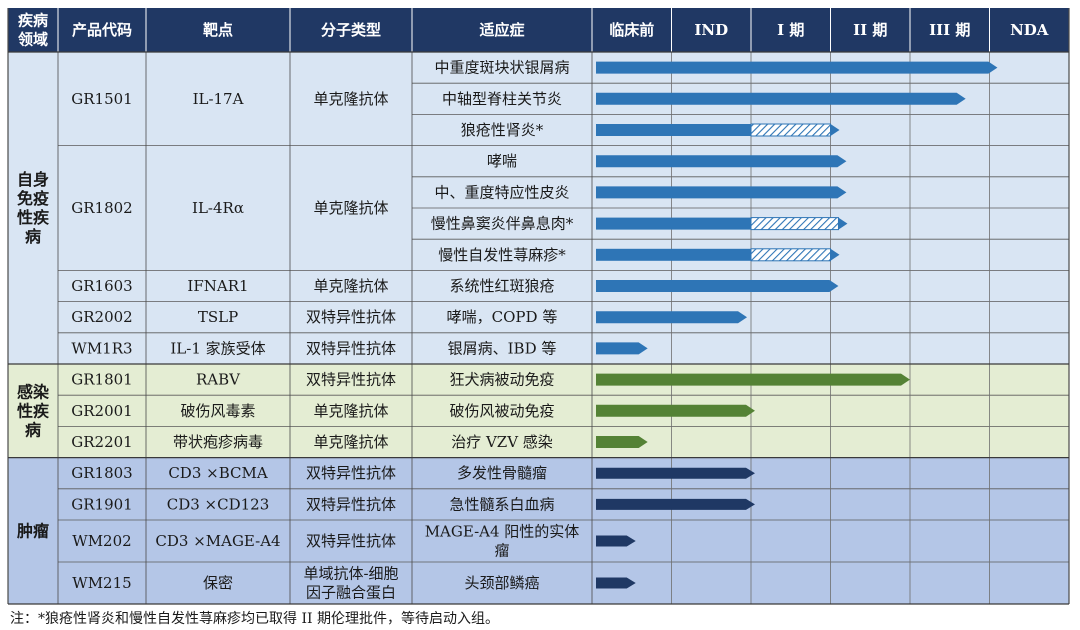 Image resolution: width=1080 pixels, height=630 pixels. Describe the element at coordinates (501, 68) in the screenshot. I see `indication-label: 中重度斑块状银屑病` at that location.